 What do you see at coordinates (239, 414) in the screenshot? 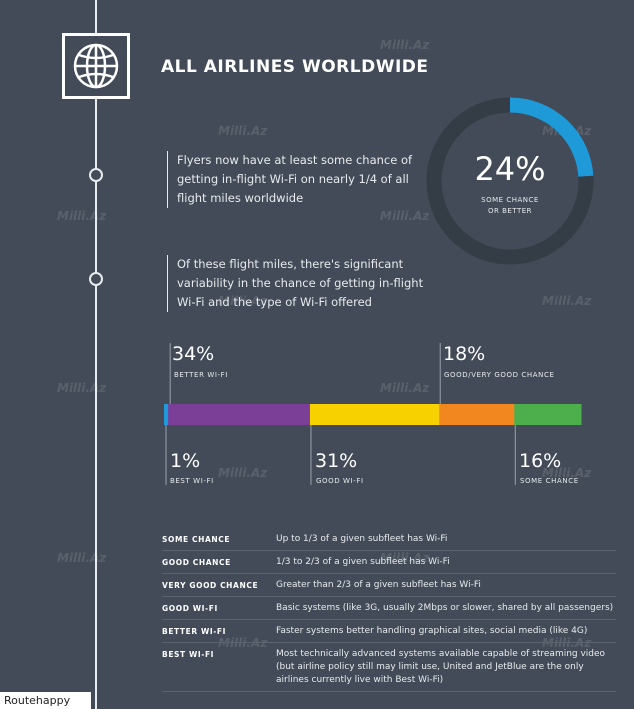
I see `segment-better-wifi` at bounding box center [239, 414].